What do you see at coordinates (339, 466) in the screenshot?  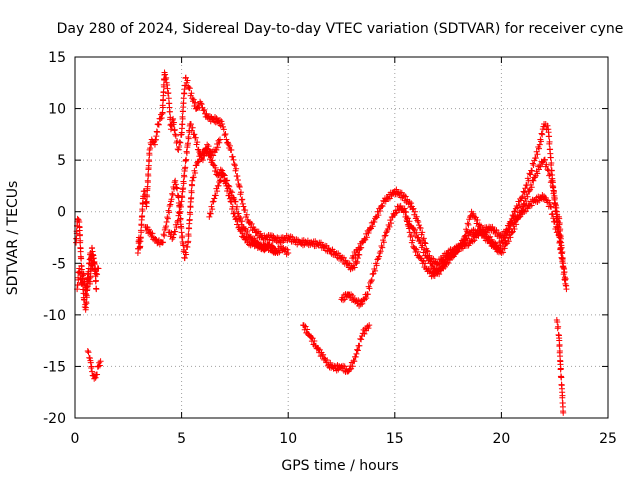 I see `x-axis-label: GPS time / hours` at bounding box center [339, 466].